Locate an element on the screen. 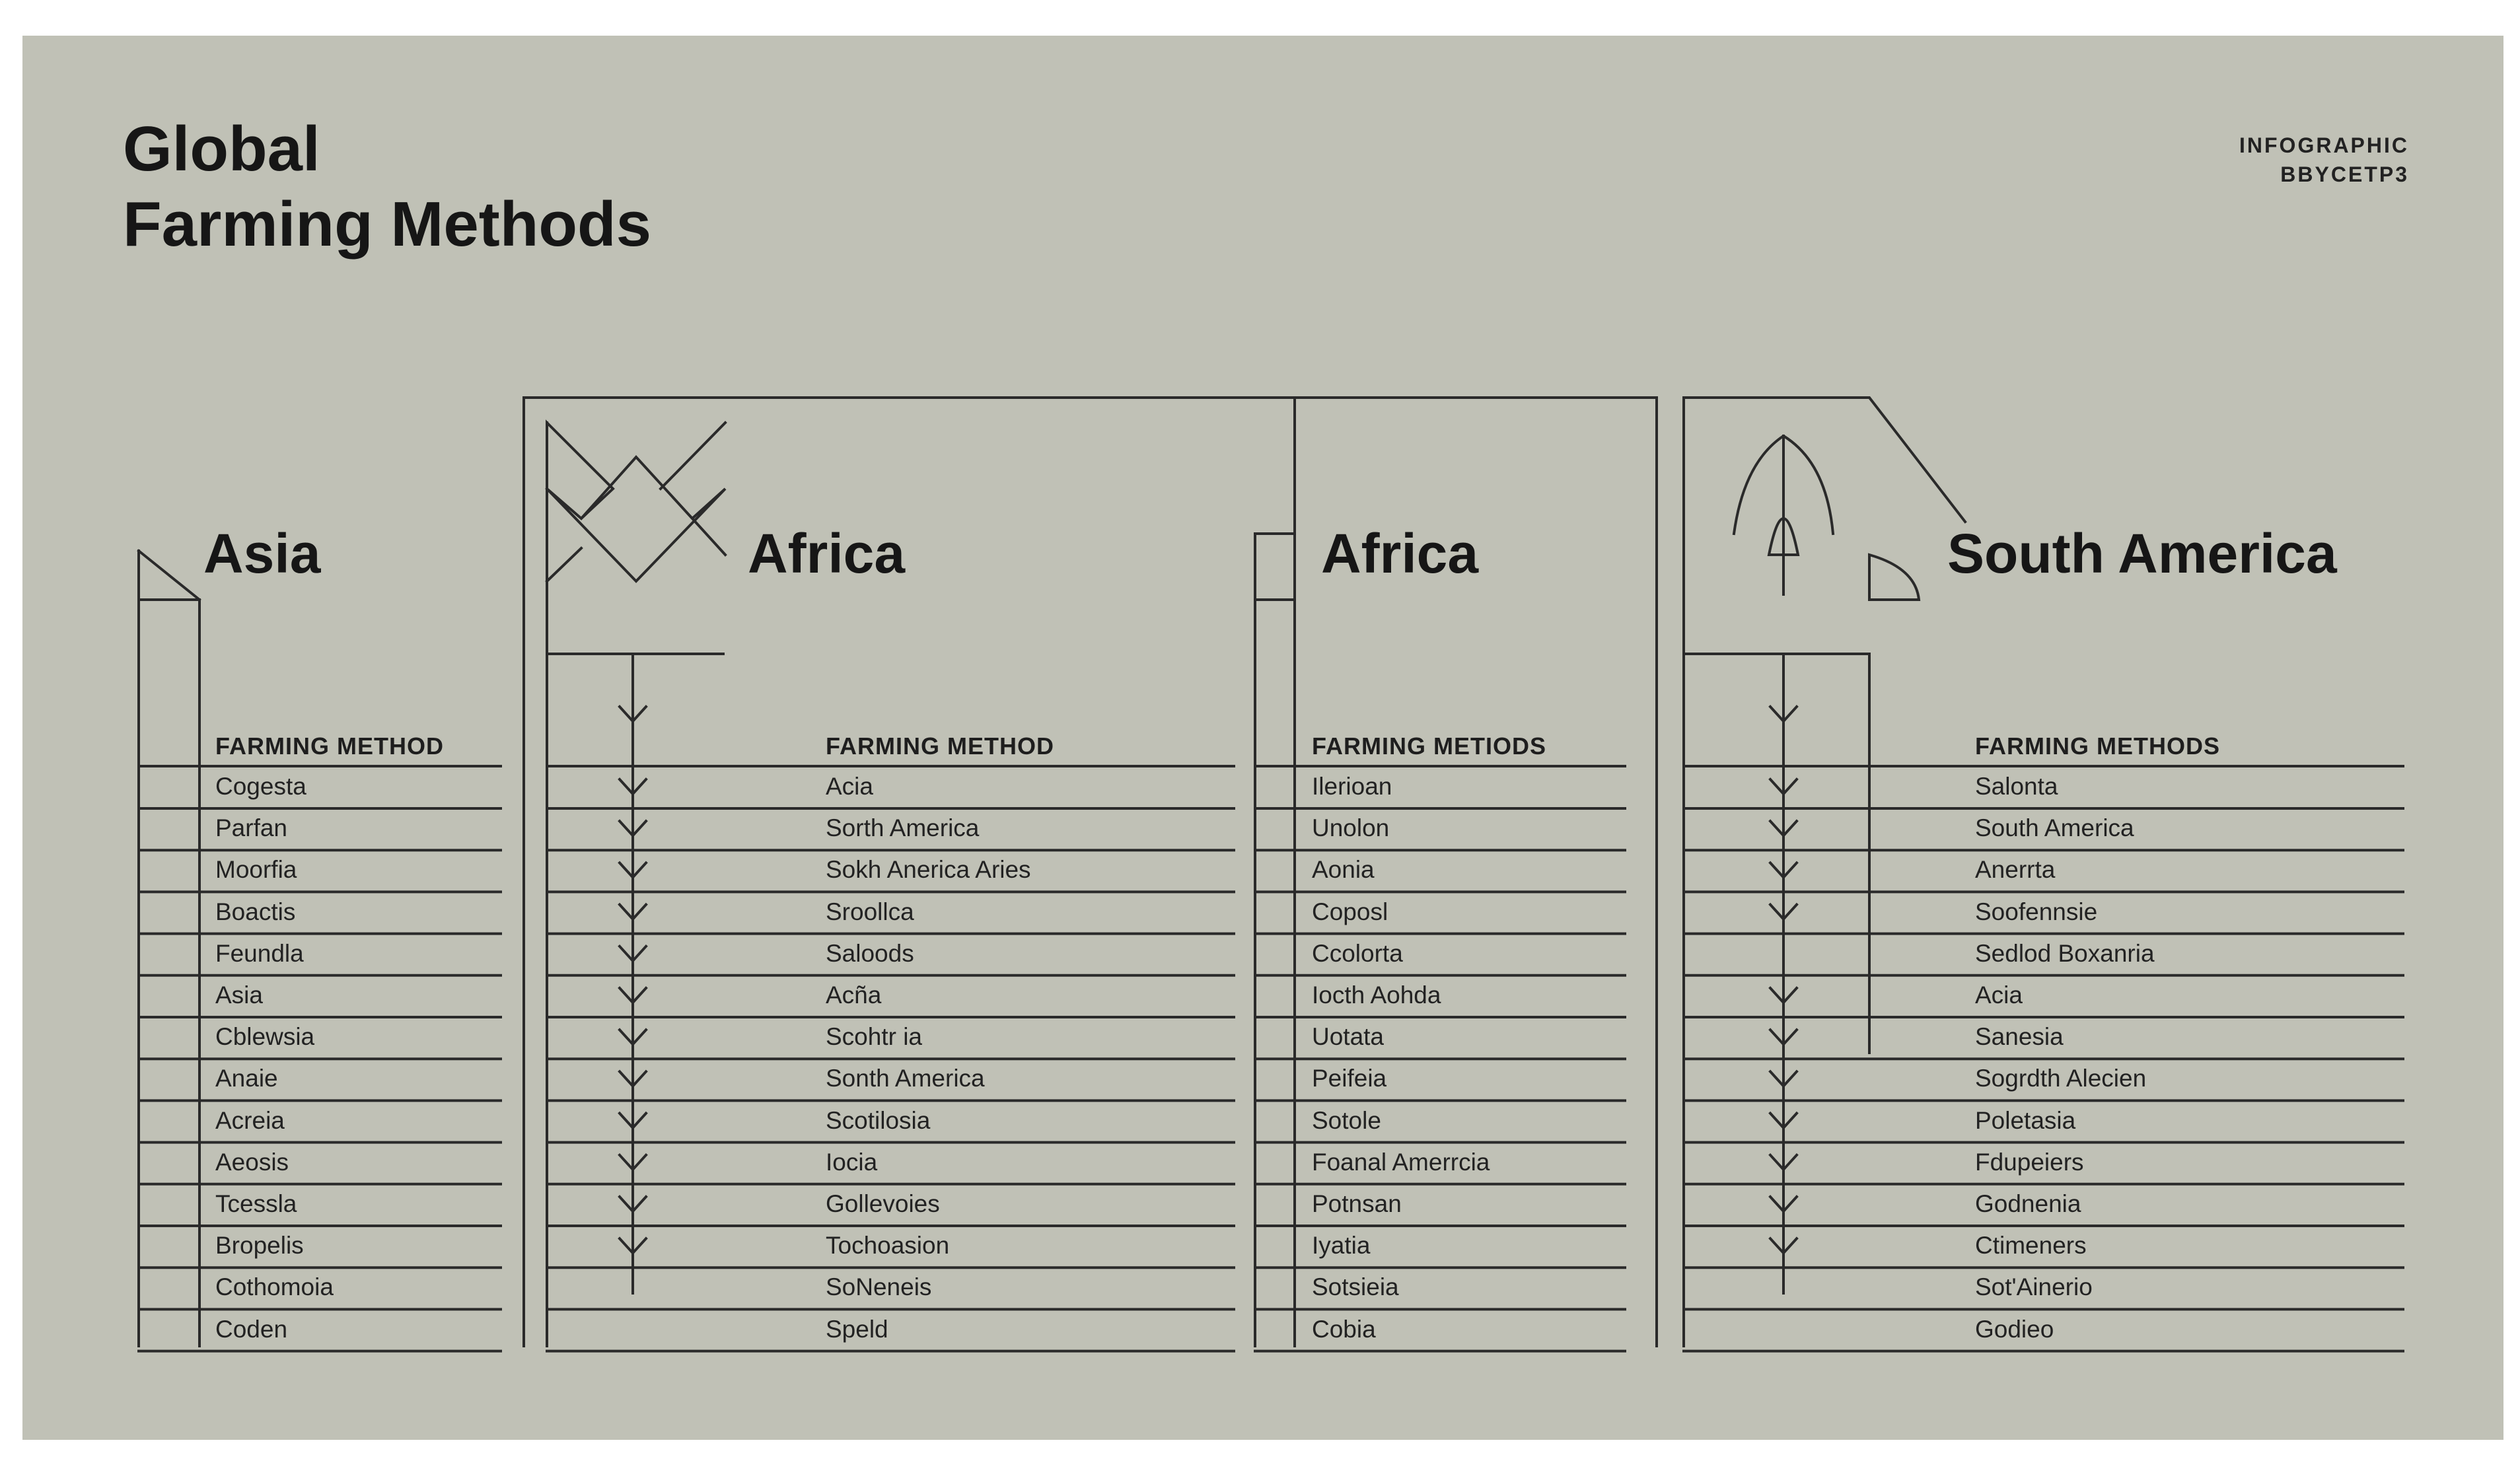 The height and width of the screenshot is (1457, 2520). list-item: Parfan is located at coordinates (251, 828).